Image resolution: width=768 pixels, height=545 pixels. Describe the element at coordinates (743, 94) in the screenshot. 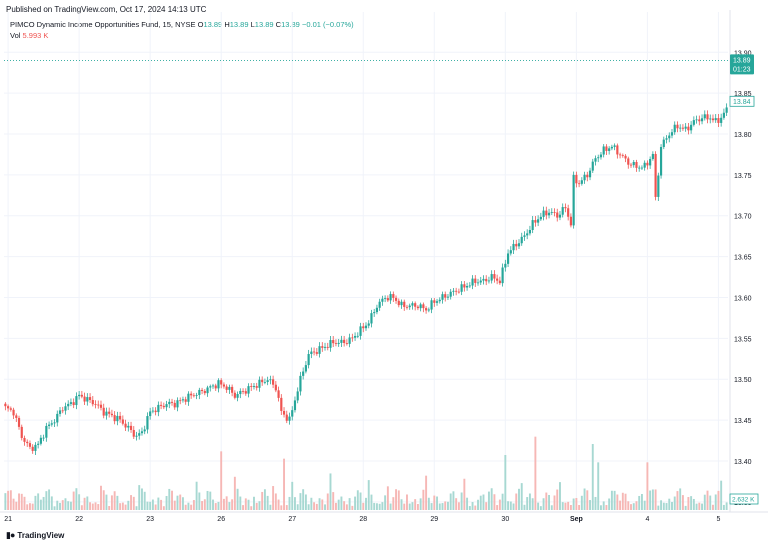

I see `y-tick-label: 13.85` at that location.